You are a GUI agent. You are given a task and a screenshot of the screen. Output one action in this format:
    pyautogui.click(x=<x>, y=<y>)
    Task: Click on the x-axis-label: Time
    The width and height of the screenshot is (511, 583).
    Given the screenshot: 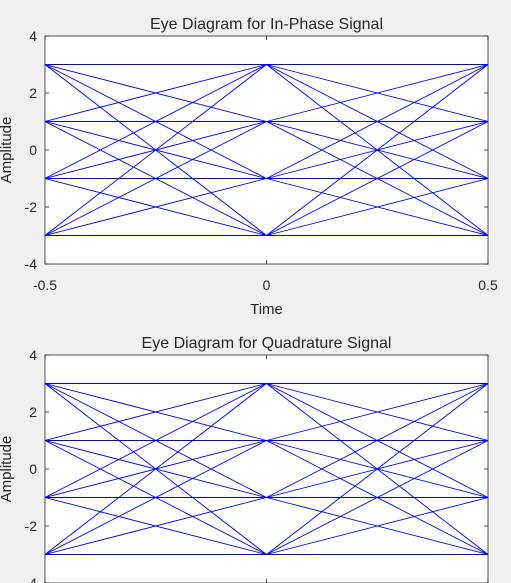 What is the action you would take?
    pyautogui.click(x=266, y=309)
    